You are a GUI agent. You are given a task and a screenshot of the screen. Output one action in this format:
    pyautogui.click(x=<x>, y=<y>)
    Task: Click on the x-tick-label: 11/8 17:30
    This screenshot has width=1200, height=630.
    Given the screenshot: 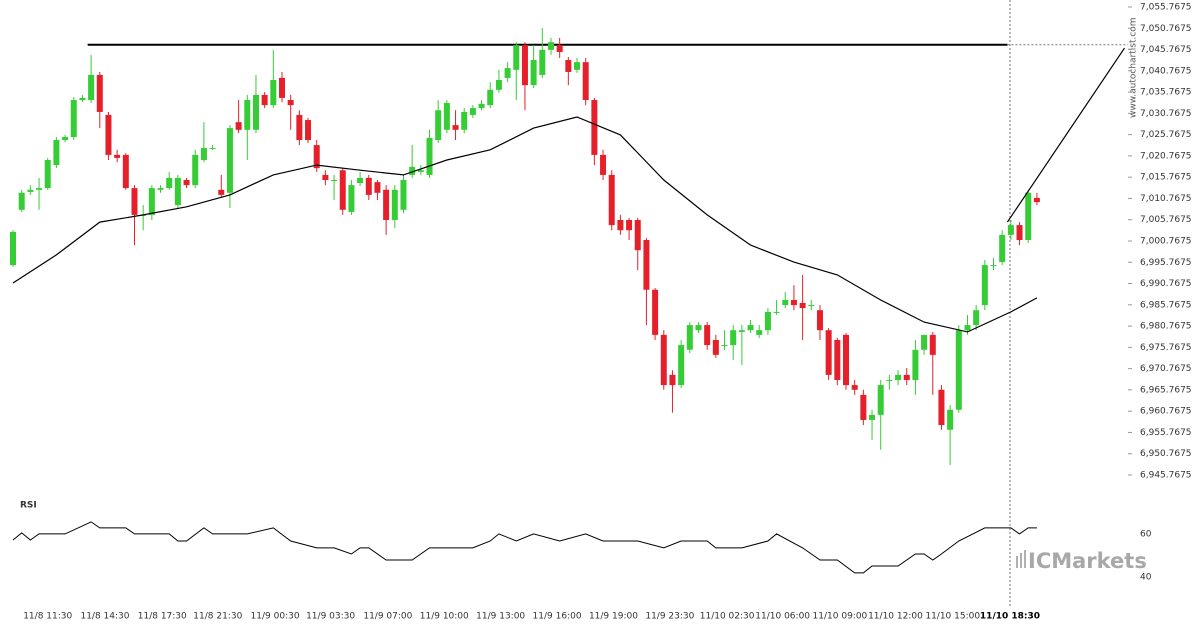 What is the action you would take?
    pyautogui.click(x=162, y=617)
    